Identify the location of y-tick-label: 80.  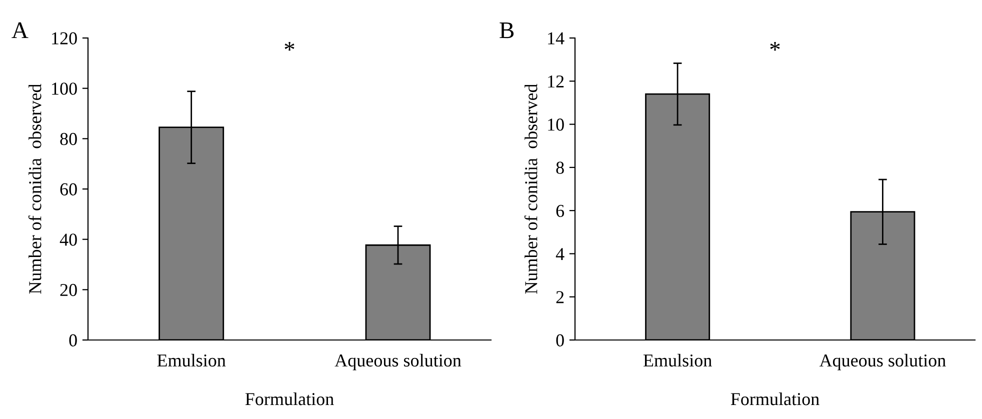
(68, 139).